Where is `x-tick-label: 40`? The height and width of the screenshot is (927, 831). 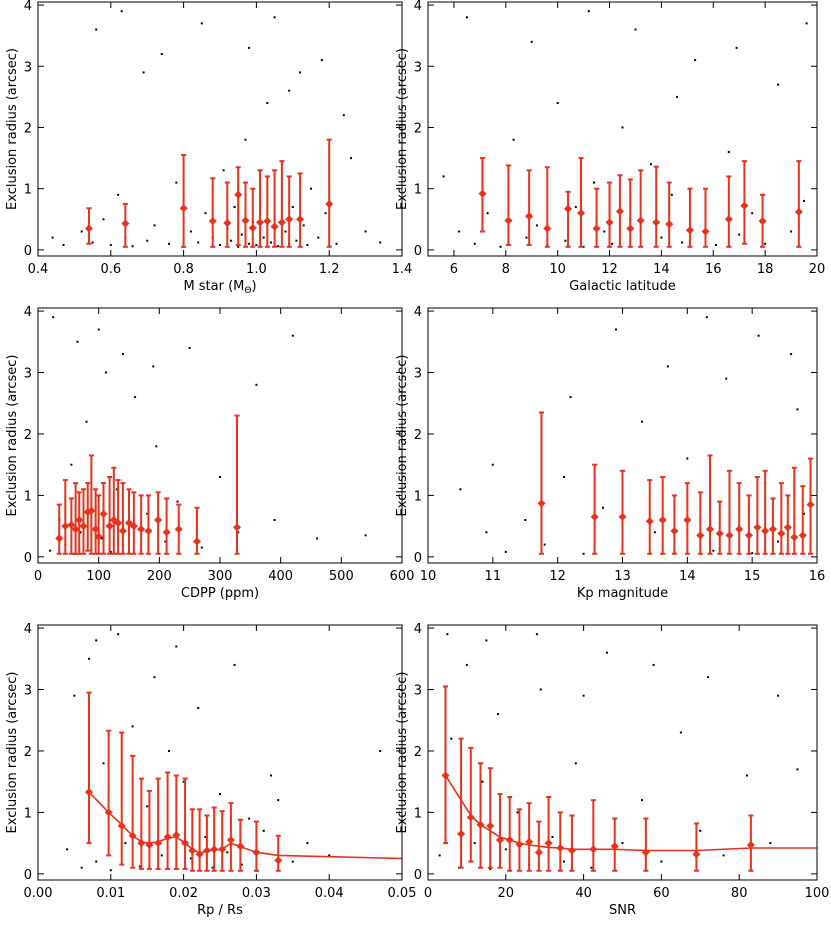 x-tick-label: 40 is located at coordinates (583, 893).